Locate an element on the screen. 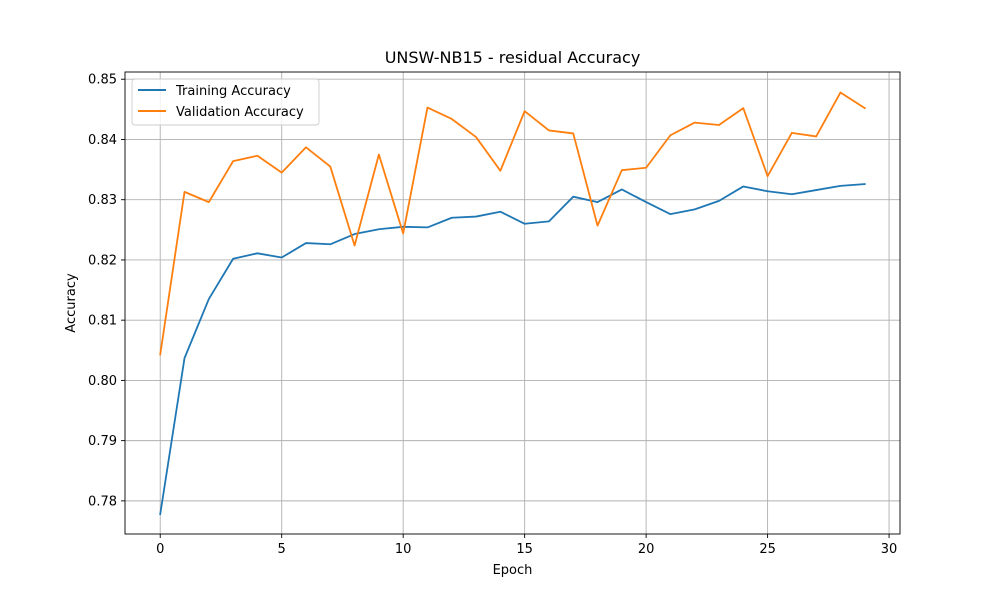 The image size is (1000, 600). y-axis-label: Accuracy is located at coordinates (71, 303).